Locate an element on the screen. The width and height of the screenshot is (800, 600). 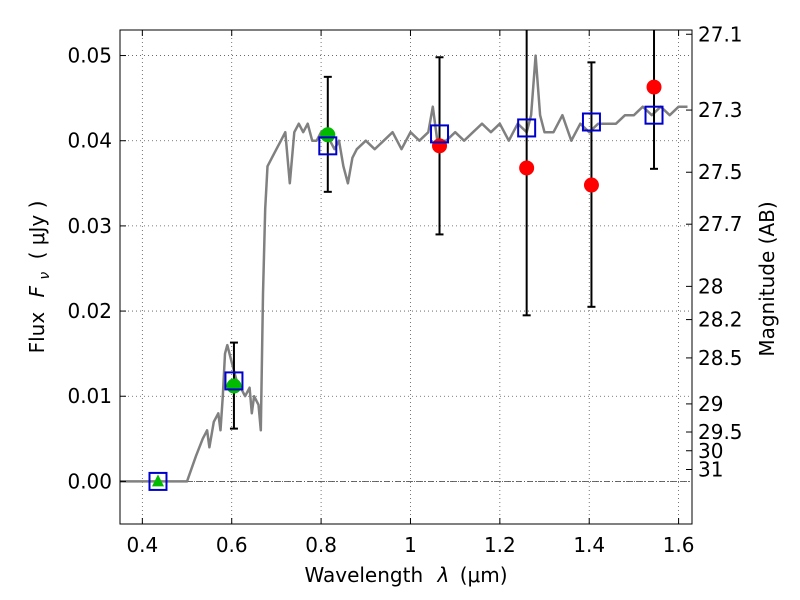
y-axis-title: Flux F ν ( μJy ) is located at coordinates (39, 277).